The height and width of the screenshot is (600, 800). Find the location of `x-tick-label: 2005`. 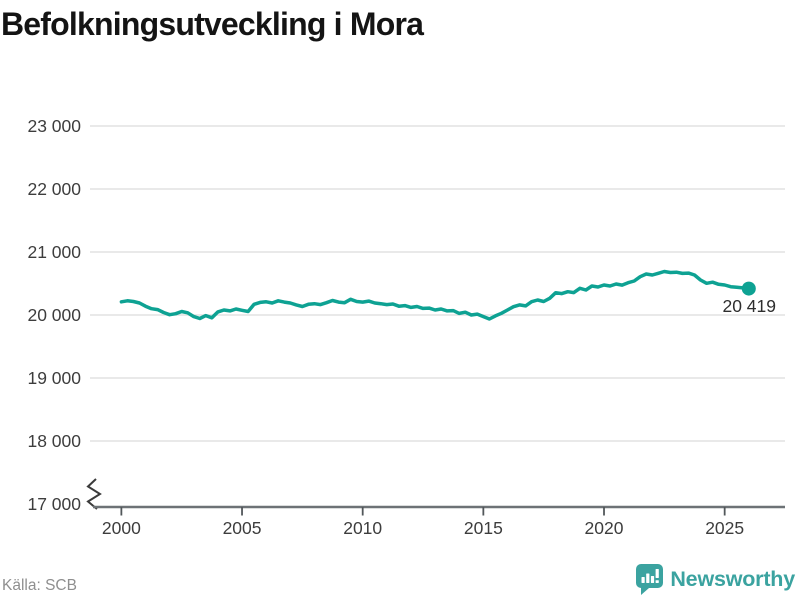

x-tick-label: 2005 is located at coordinates (242, 528).